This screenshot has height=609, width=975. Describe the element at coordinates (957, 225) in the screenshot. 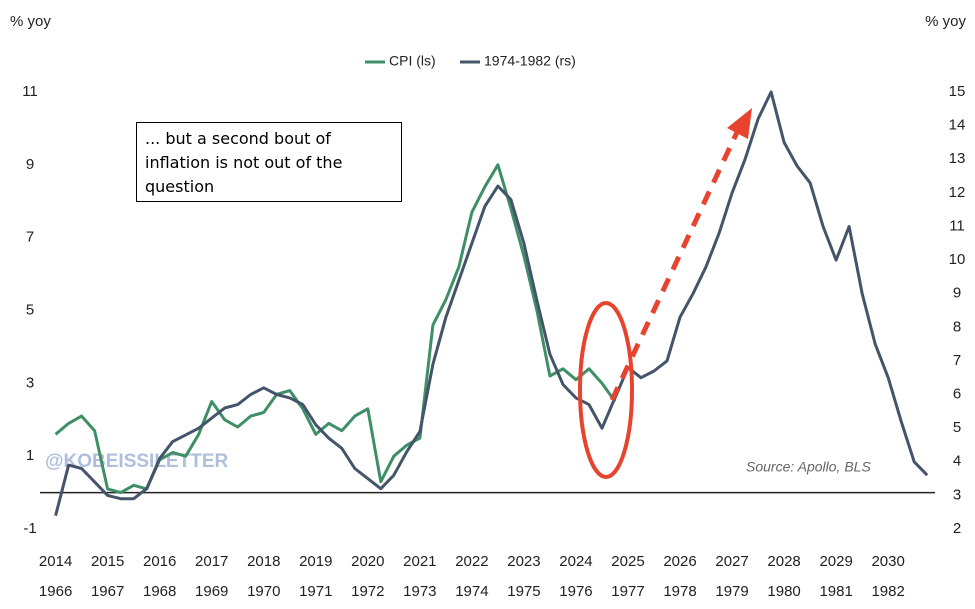

I see `y2-tick-label: 11` at that location.